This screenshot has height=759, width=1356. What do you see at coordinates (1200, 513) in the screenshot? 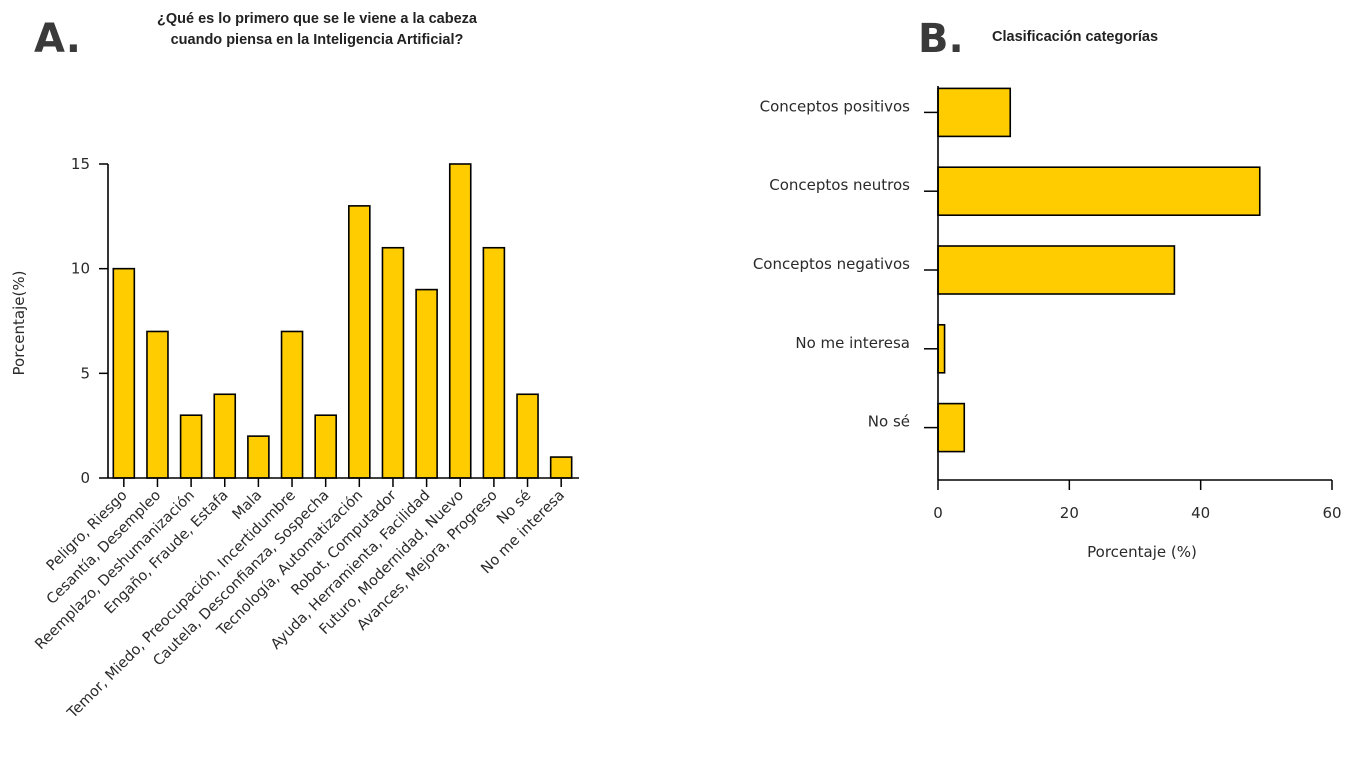
I see `x-tick-label: 40` at bounding box center [1200, 513].